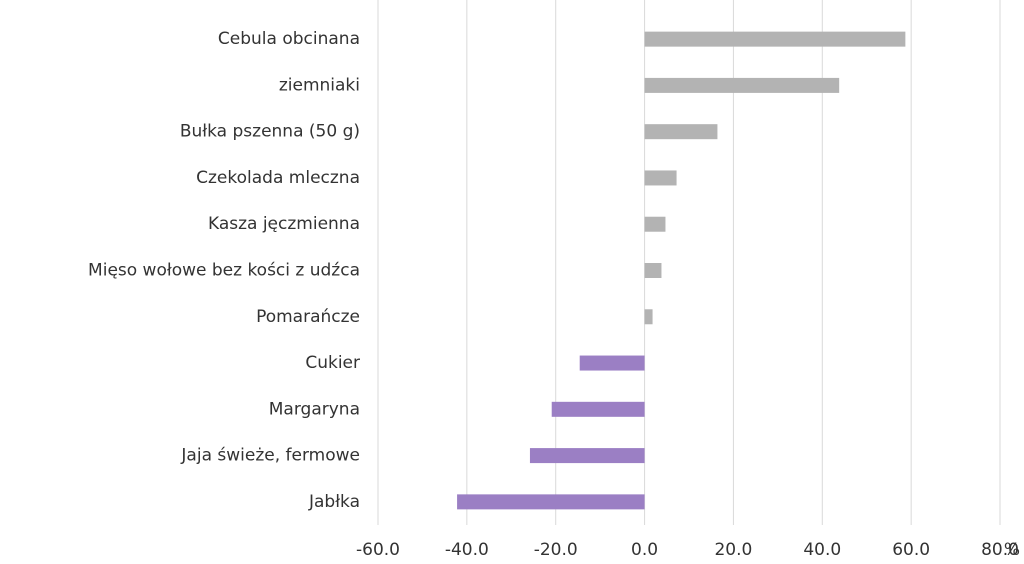 This screenshot has width=1024, height=564. Describe the element at coordinates (270, 132) in the screenshot. I see `y-tick-label: Bułka pszenna (50 g)` at that location.